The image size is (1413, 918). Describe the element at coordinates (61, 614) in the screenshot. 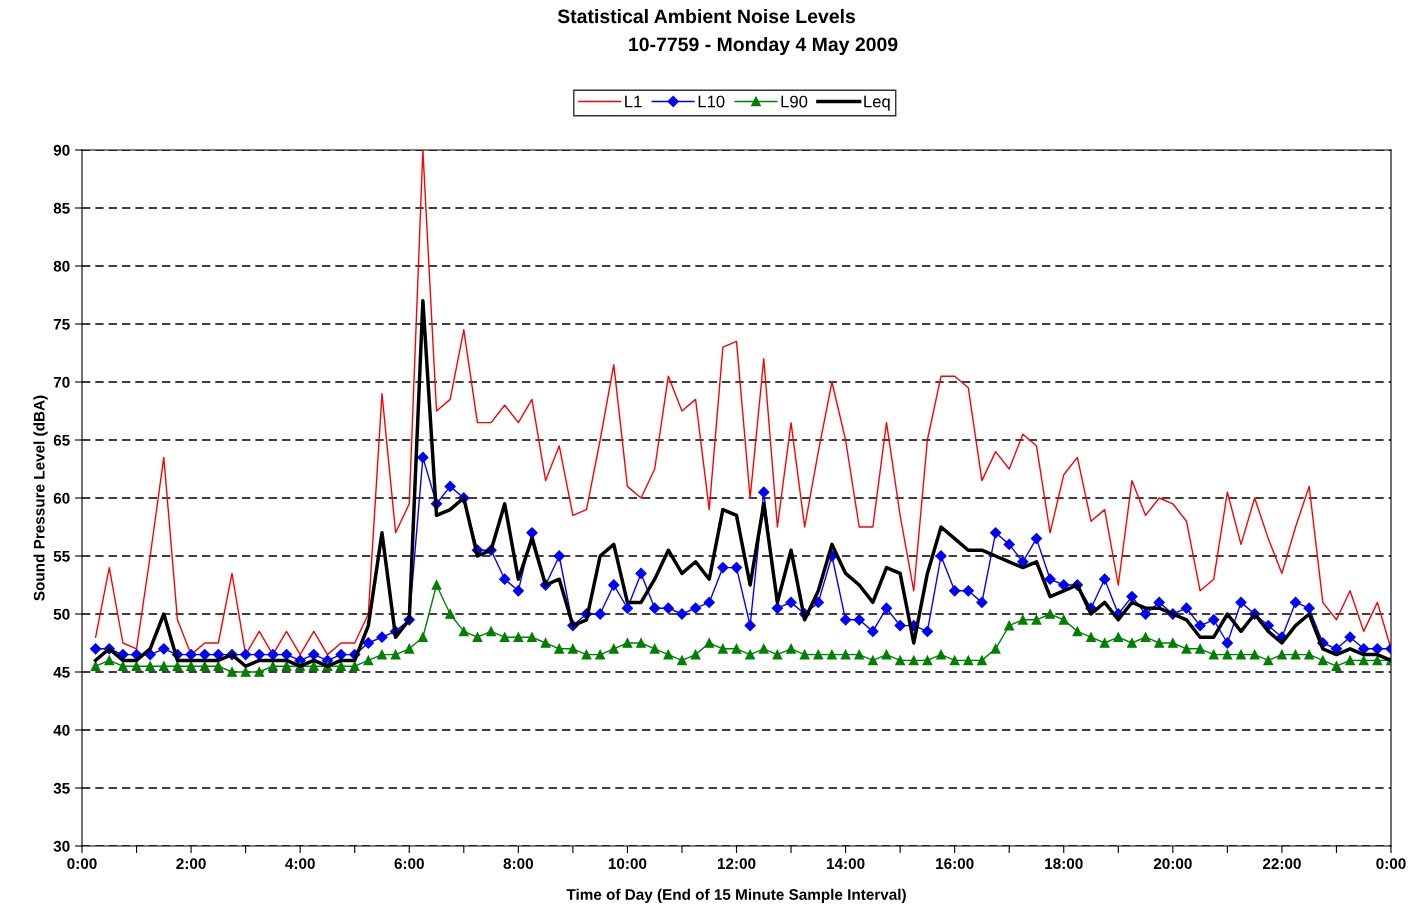

I see `y-tick-label: 50` at that location.